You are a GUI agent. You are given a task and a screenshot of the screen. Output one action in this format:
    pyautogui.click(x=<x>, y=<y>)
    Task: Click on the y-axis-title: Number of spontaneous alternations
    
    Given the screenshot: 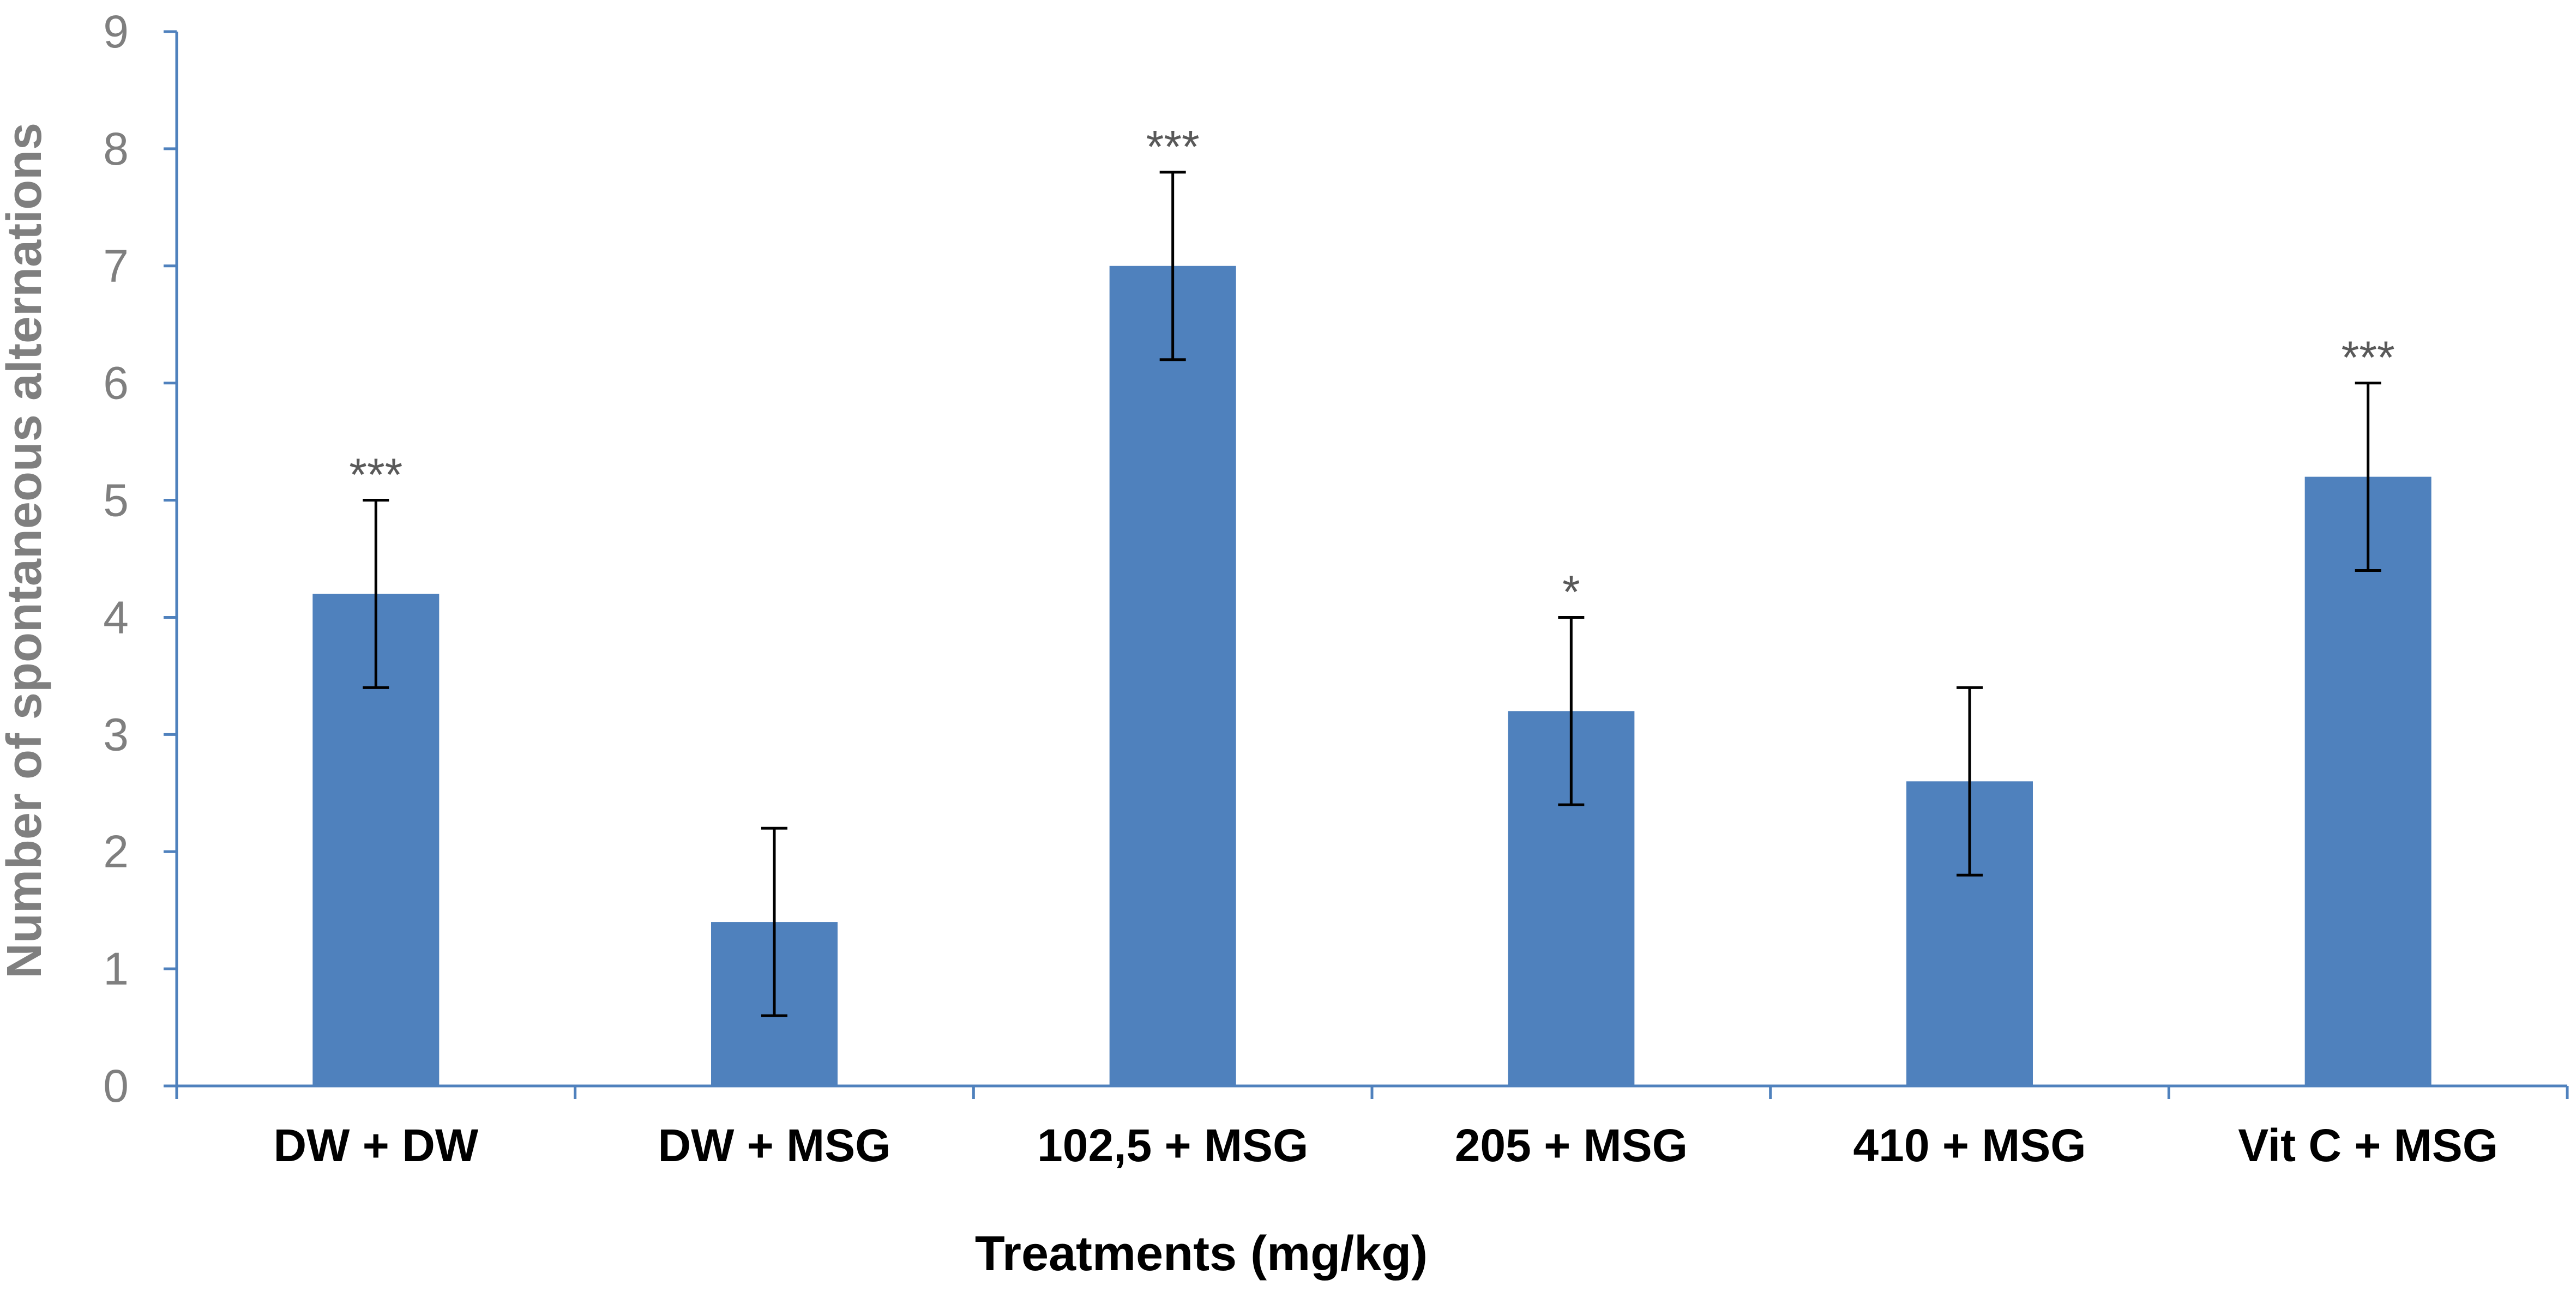 What is the action you would take?
    pyautogui.click(x=26, y=551)
    